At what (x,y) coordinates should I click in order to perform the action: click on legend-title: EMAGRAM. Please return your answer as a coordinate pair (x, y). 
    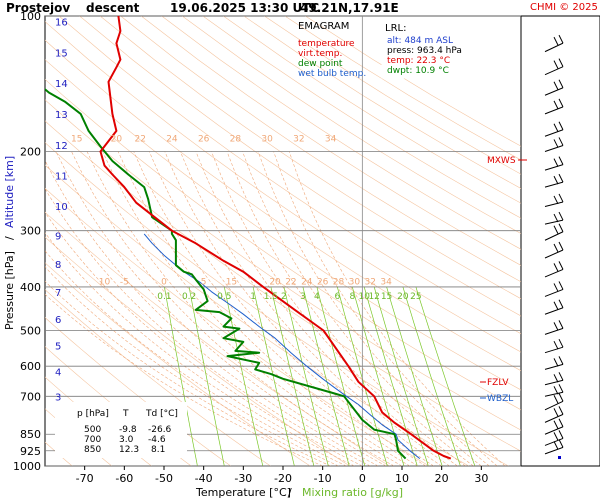
    Looking at the image, I should click on (323, 26).